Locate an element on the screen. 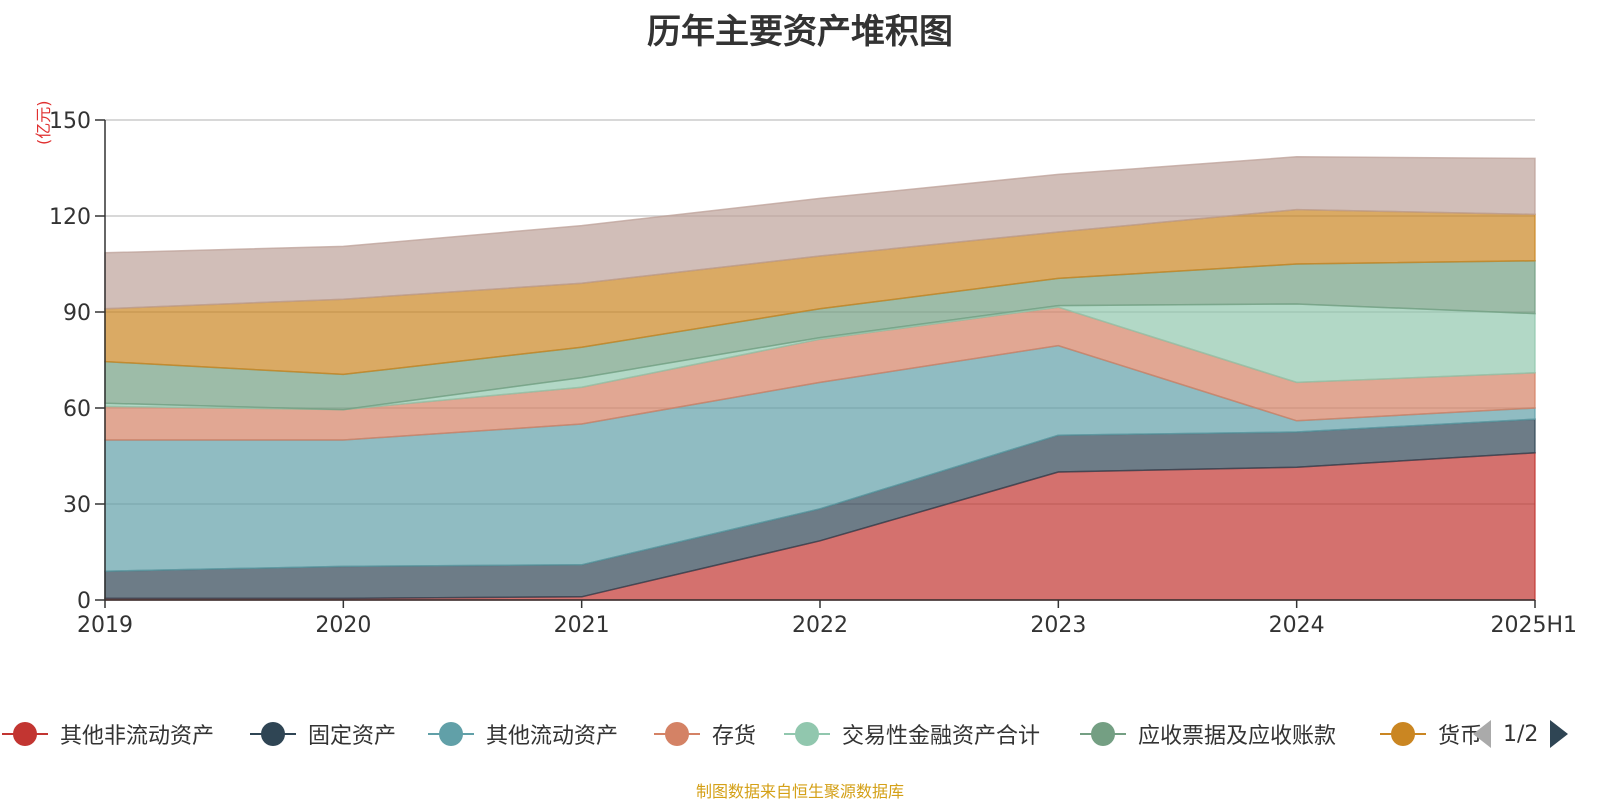 This screenshot has width=1600, height=802. x-tick-label-1: 2020 is located at coordinates (343, 625).